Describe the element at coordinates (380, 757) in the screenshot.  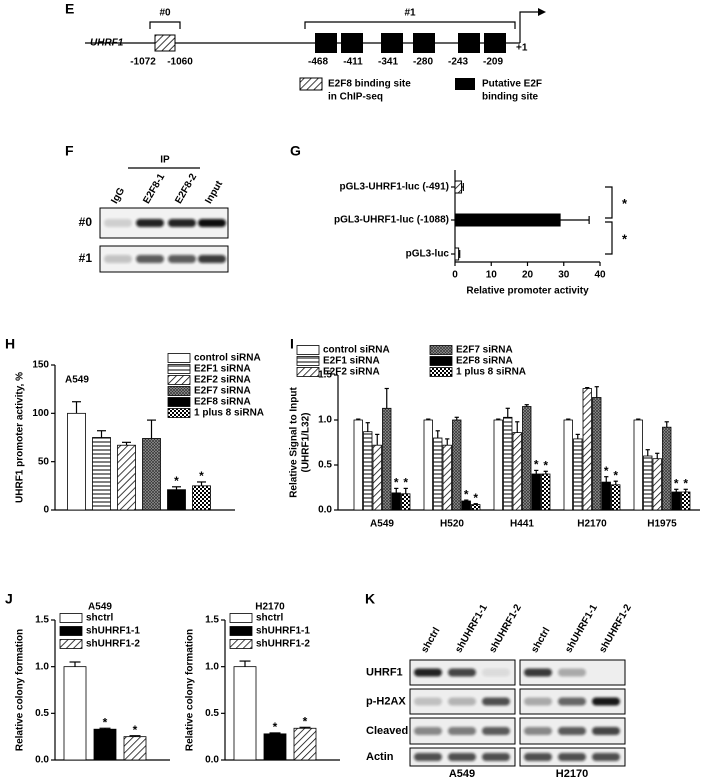
I see `row-label: Actin` at that location.